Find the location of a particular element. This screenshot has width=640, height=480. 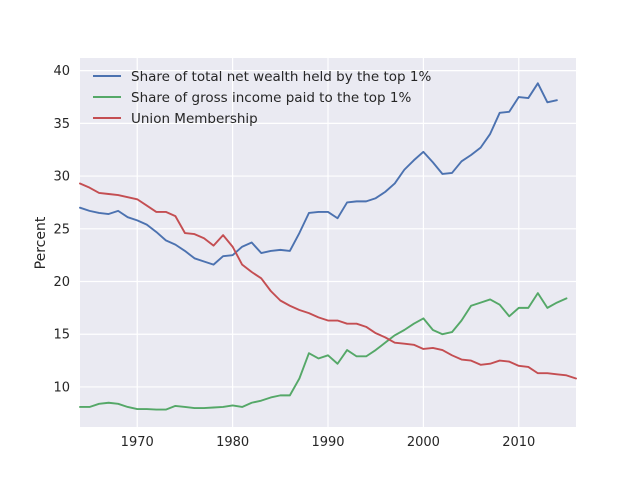

y-tick-label: 35 is located at coordinates (61, 124).